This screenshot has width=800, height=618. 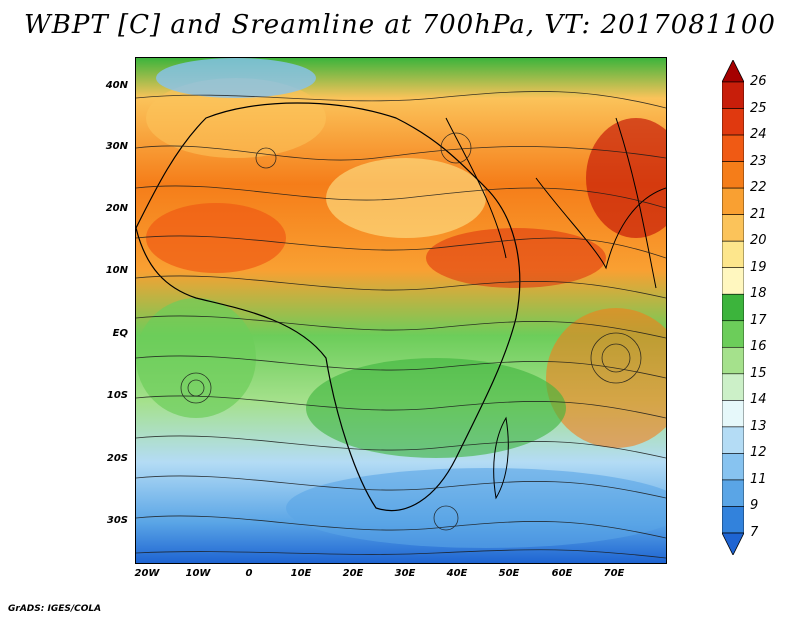 What do you see at coordinates (196, 358) in the screenshot?
I see `green-zone-atlantic` at bounding box center [196, 358].